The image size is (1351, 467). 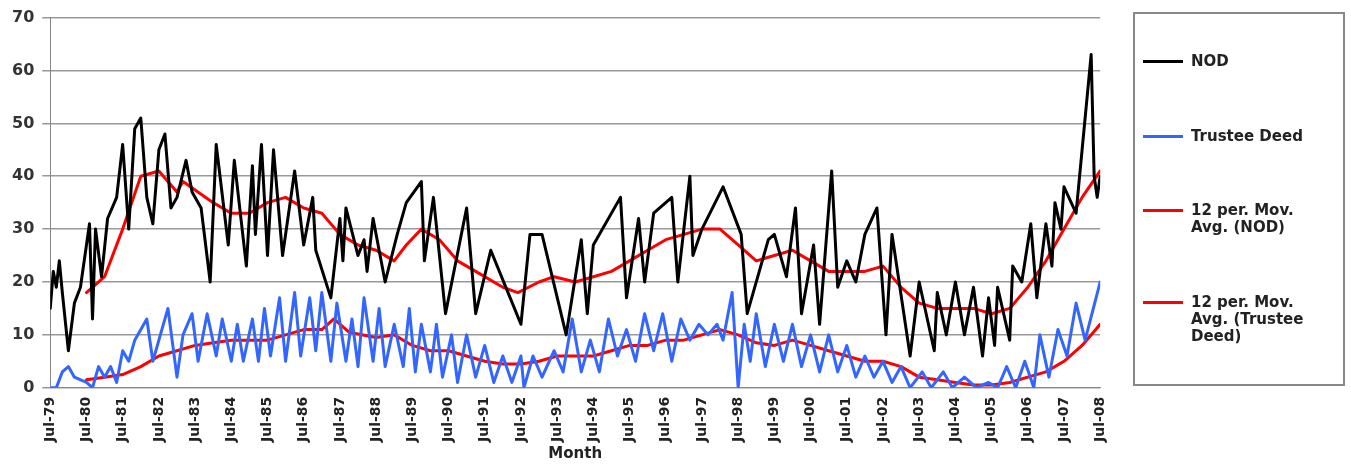 What do you see at coordinates (85, 420) in the screenshot?
I see `x-tick-label: Jul-80` at bounding box center [85, 420].